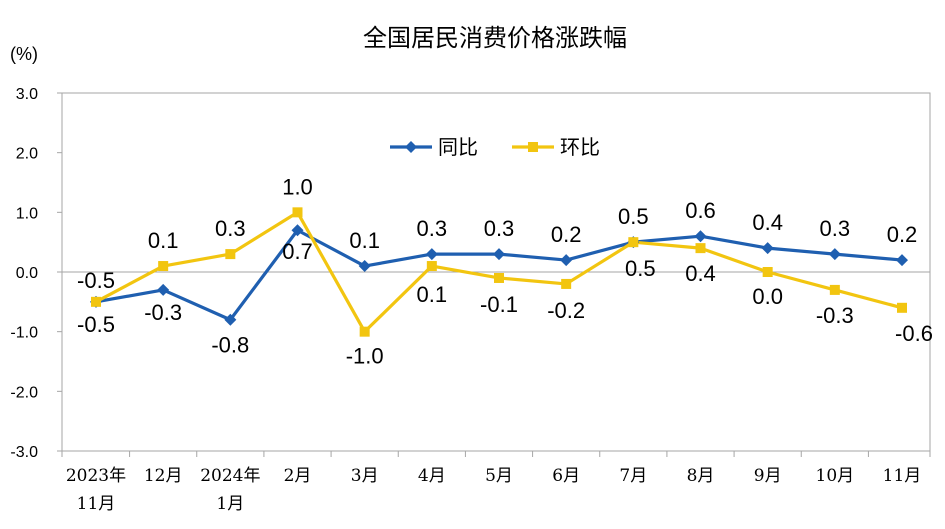  I want to click on x-tick-label: 8月, so click(701, 476).